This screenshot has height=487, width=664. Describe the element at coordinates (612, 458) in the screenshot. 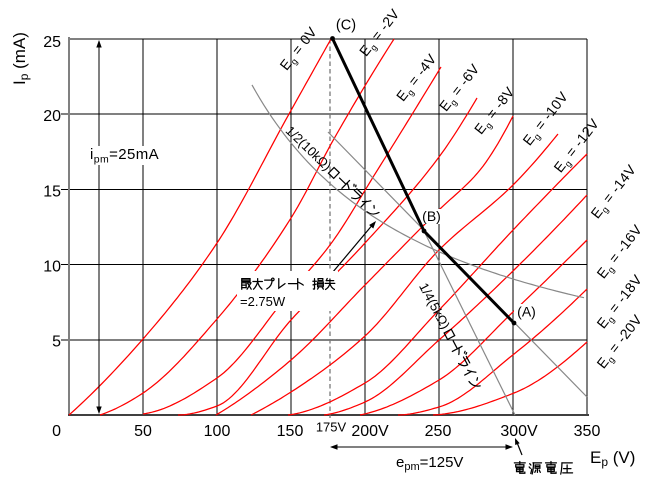

I see `svg-text: Ep (V)` at that location.